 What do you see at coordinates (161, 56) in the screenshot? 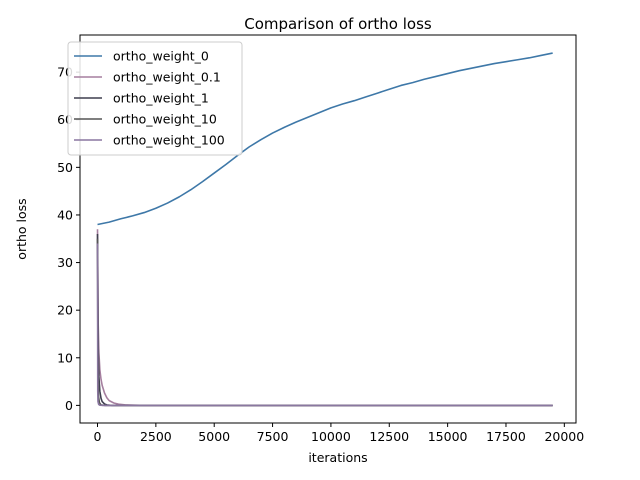
I see `legend-label-0: ortho_weight_0` at bounding box center [161, 56].